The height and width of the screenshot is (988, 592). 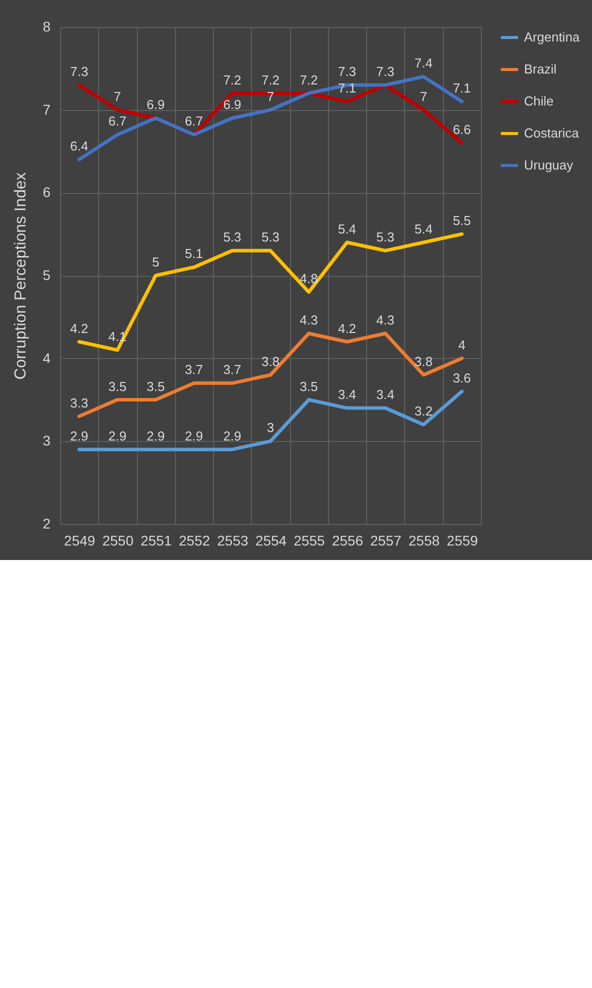 What do you see at coordinates (462, 540) in the screenshot?
I see `x-tick-label: 2559` at bounding box center [462, 540].